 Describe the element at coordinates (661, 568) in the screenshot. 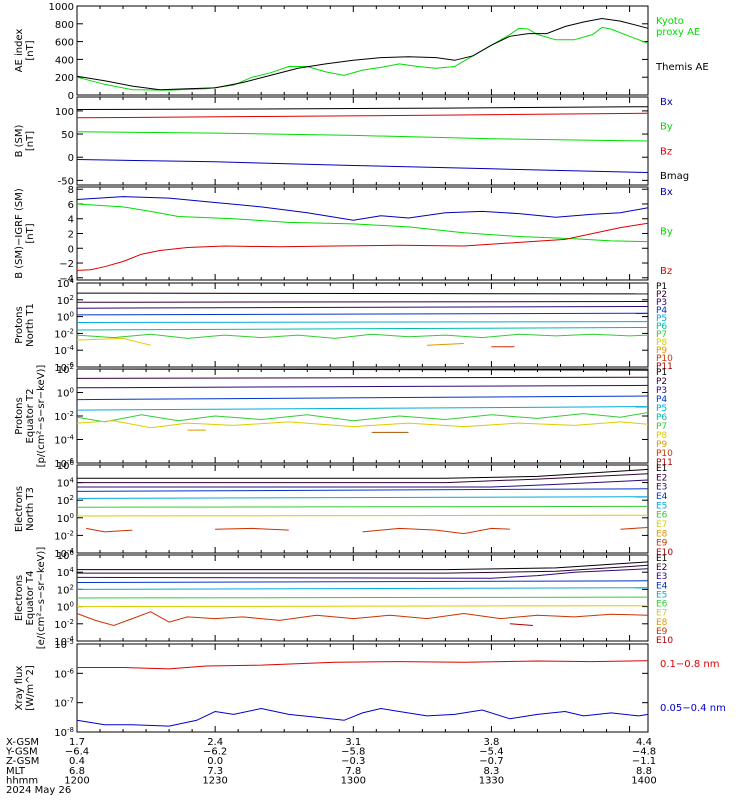

I see `legend-e2: E2` at that location.